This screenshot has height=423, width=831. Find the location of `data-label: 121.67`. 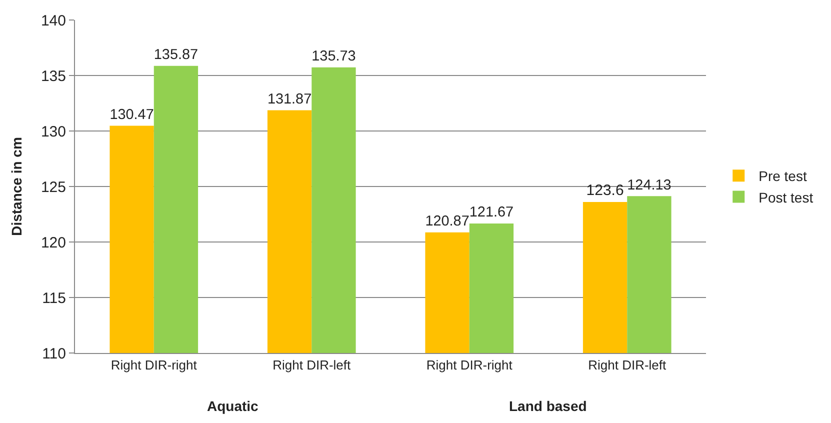

data-label: 121.67 is located at coordinates (491, 212).